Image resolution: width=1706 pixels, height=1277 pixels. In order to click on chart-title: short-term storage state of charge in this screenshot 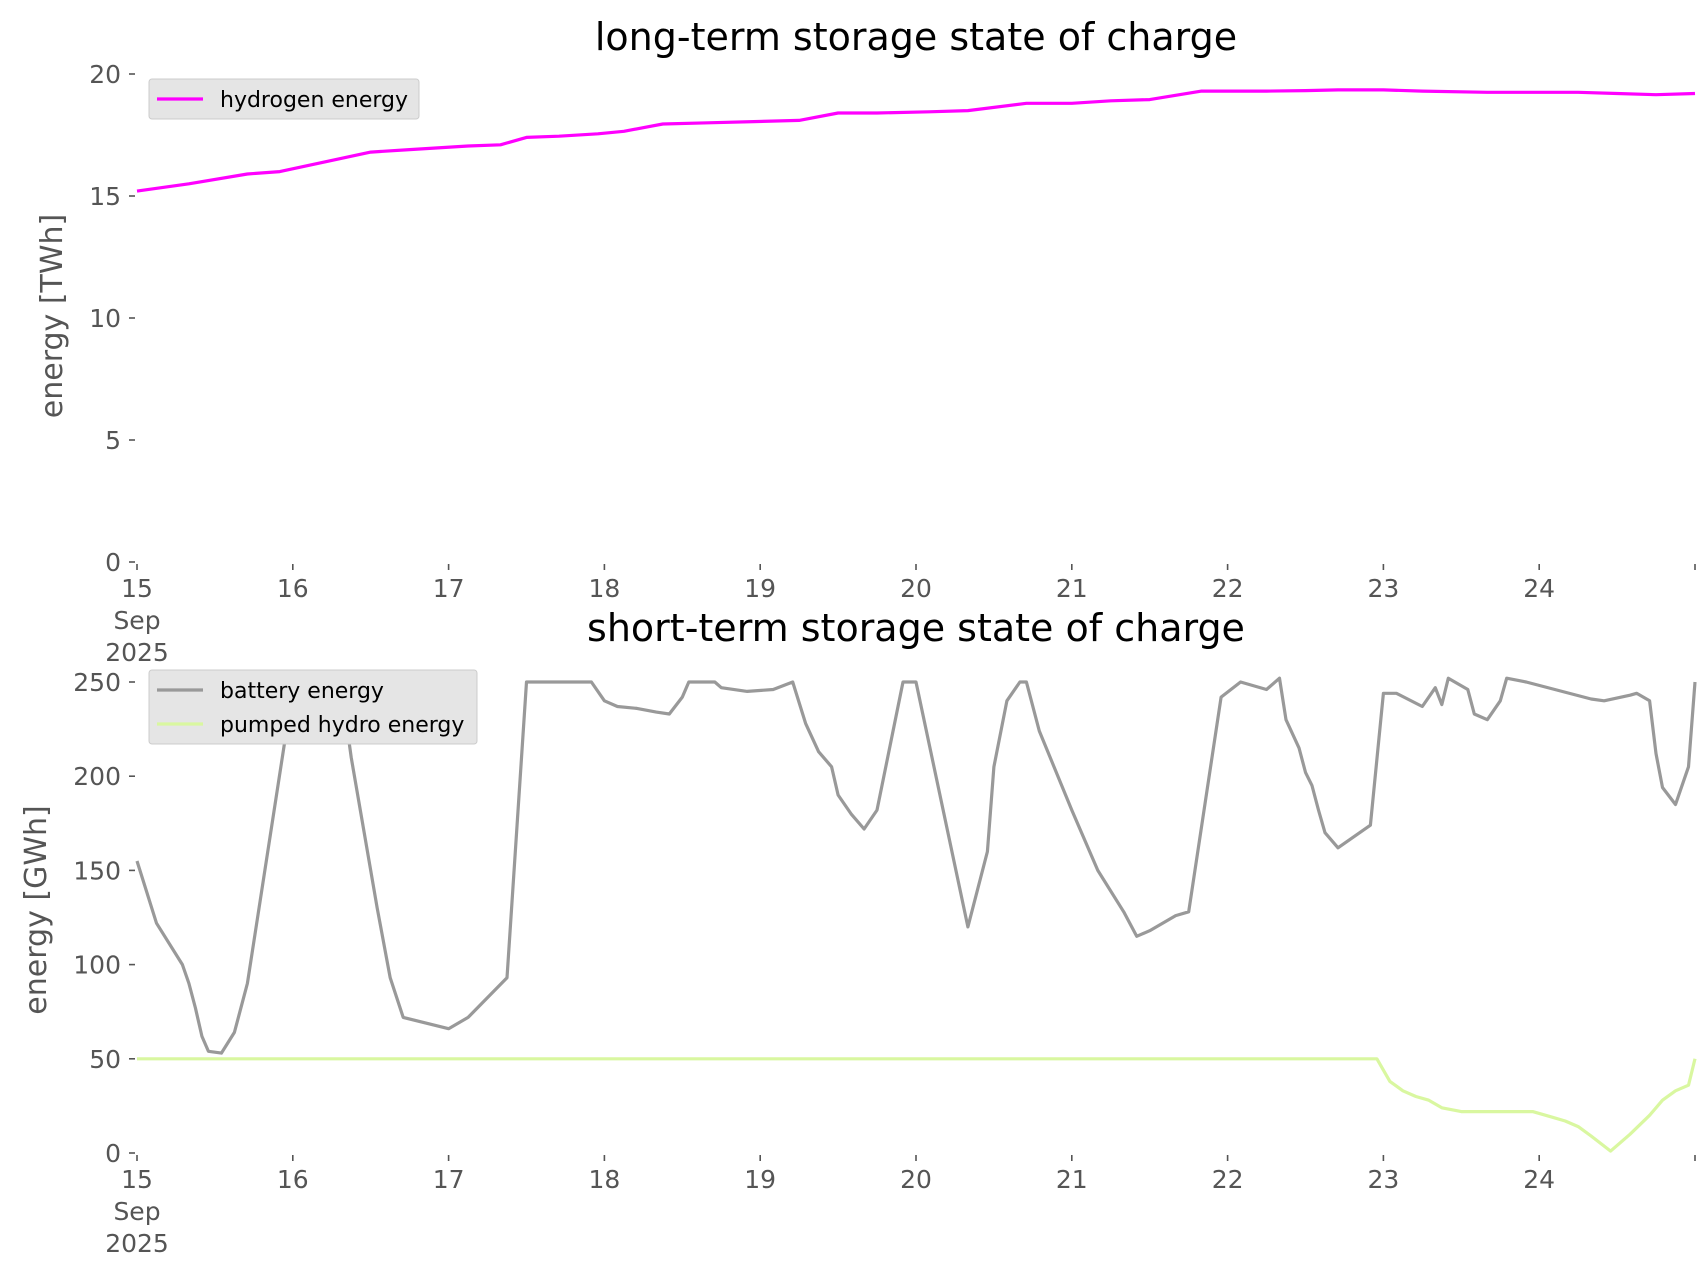, I will do `click(916, 628)`.